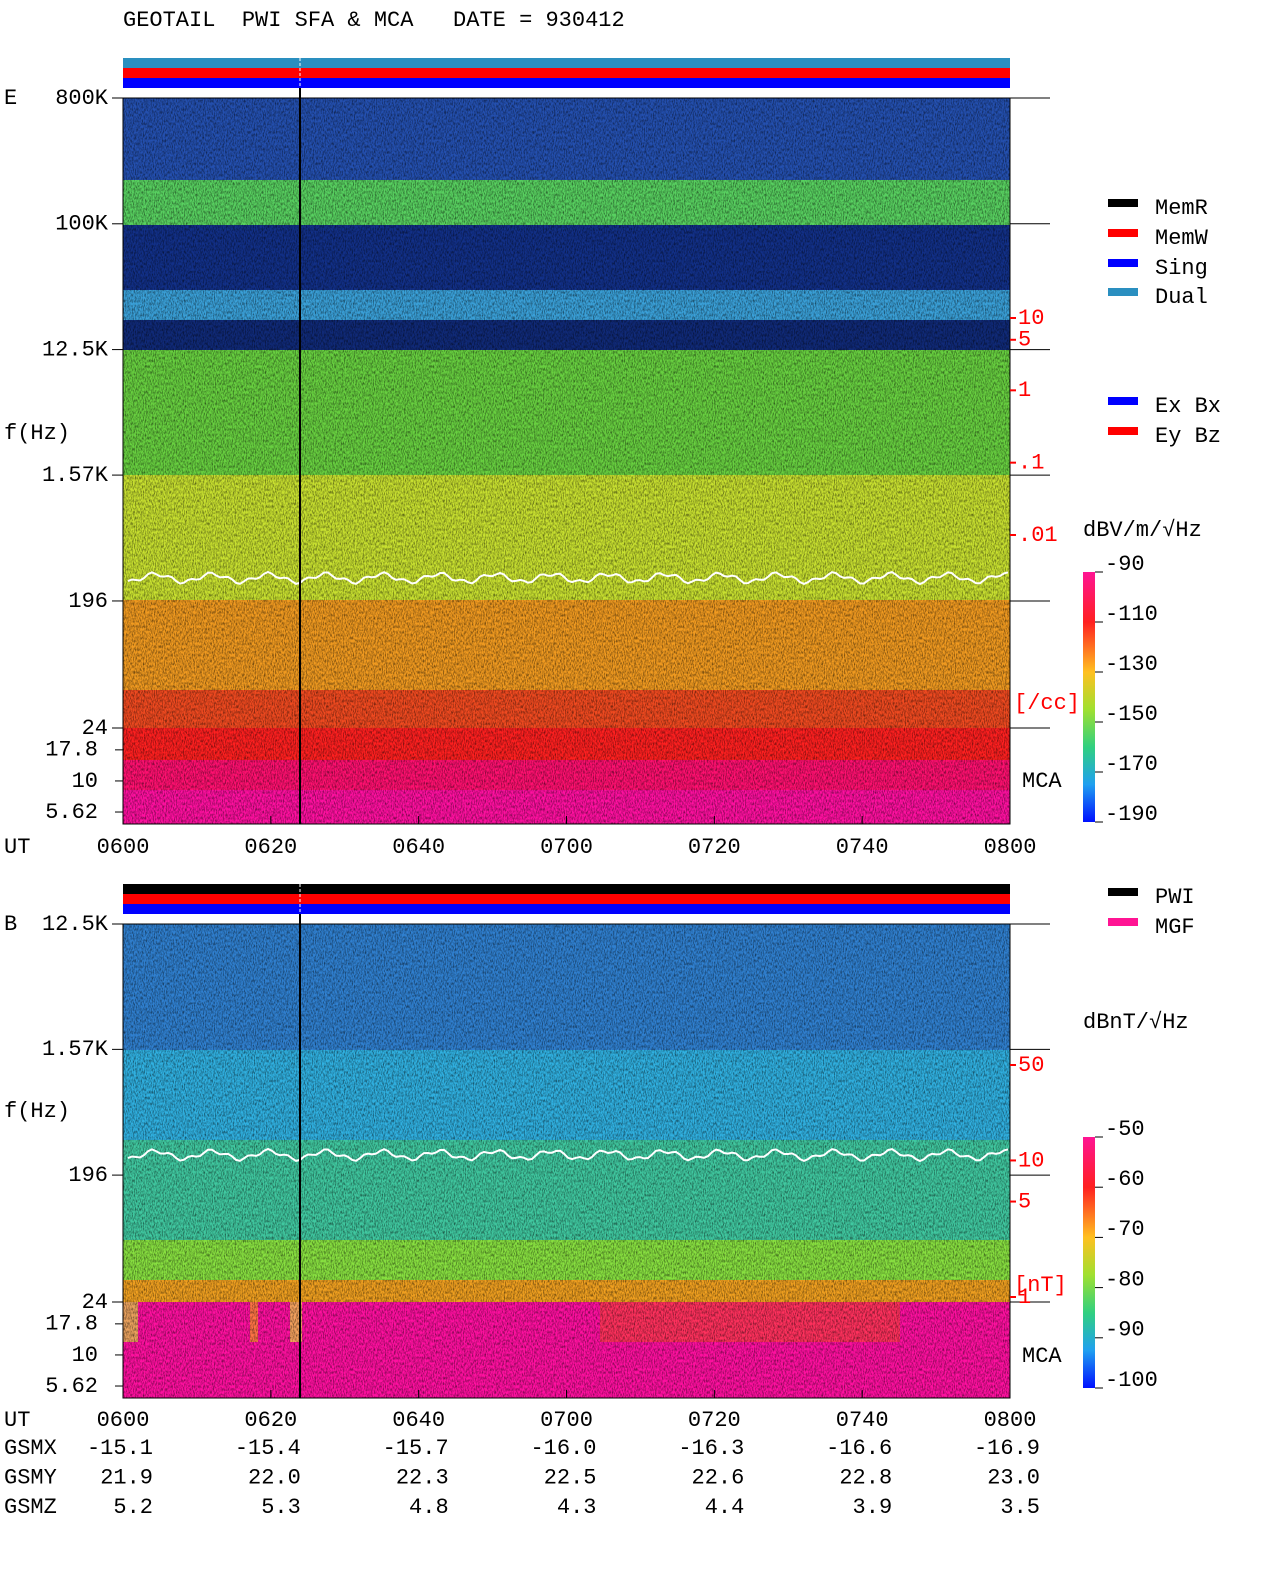  Describe the element at coordinates (1031, 462) in the screenshot. I see `density-tick-label: .1` at that location.